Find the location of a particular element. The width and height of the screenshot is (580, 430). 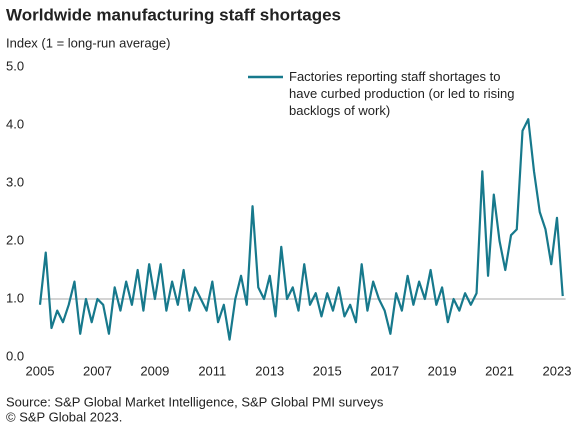

x-tick-label: 2023 is located at coordinates (557, 370).